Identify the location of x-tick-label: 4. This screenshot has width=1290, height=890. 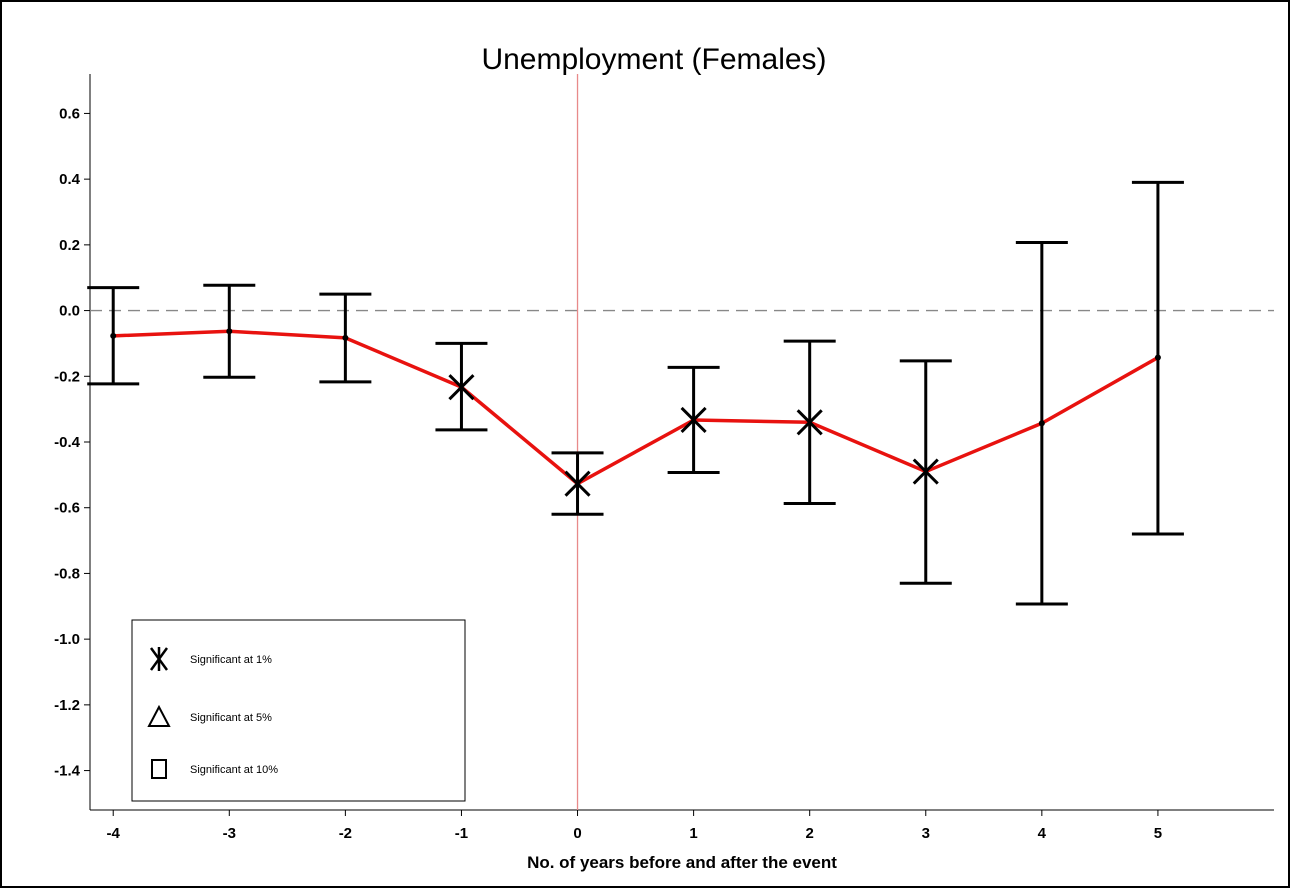
(1042, 833).